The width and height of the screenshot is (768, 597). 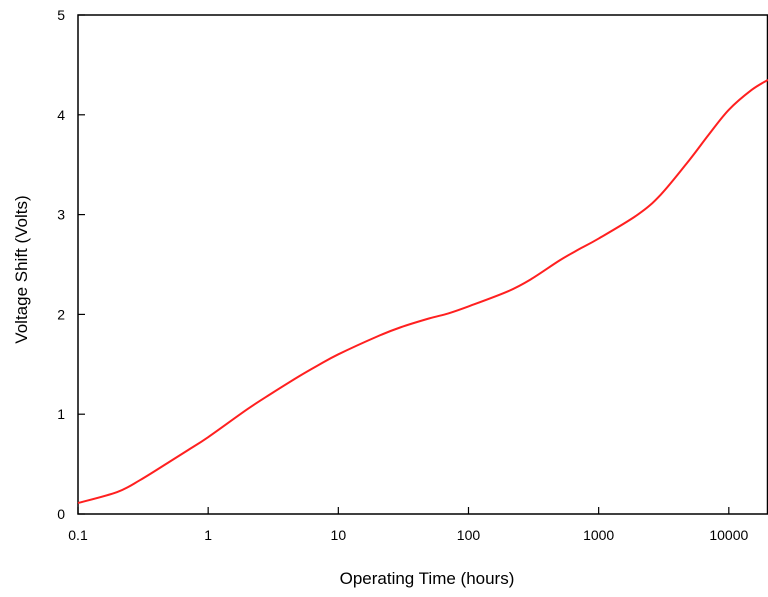 What do you see at coordinates (208, 535) in the screenshot?
I see `x-tick-label: 1` at bounding box center [208, 535].